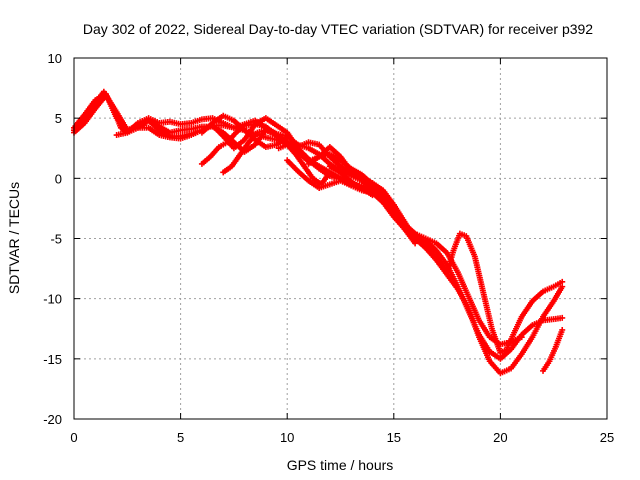 The height and width of the screenshot is (480, 640). Describe the element at coordinates (52, 299) in the screenshot. I see `y-tick-label: -10` at that location.